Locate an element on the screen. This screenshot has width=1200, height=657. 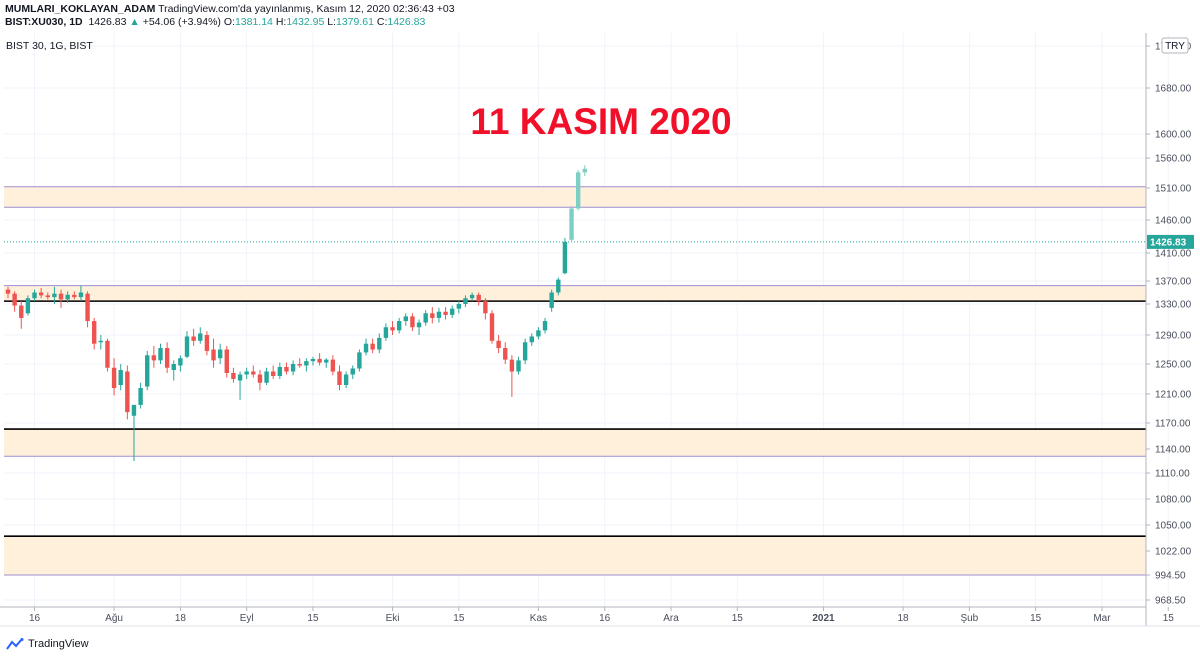
symbol-interval: BIST:XU030, 1D is located at coordinates (44, 22).